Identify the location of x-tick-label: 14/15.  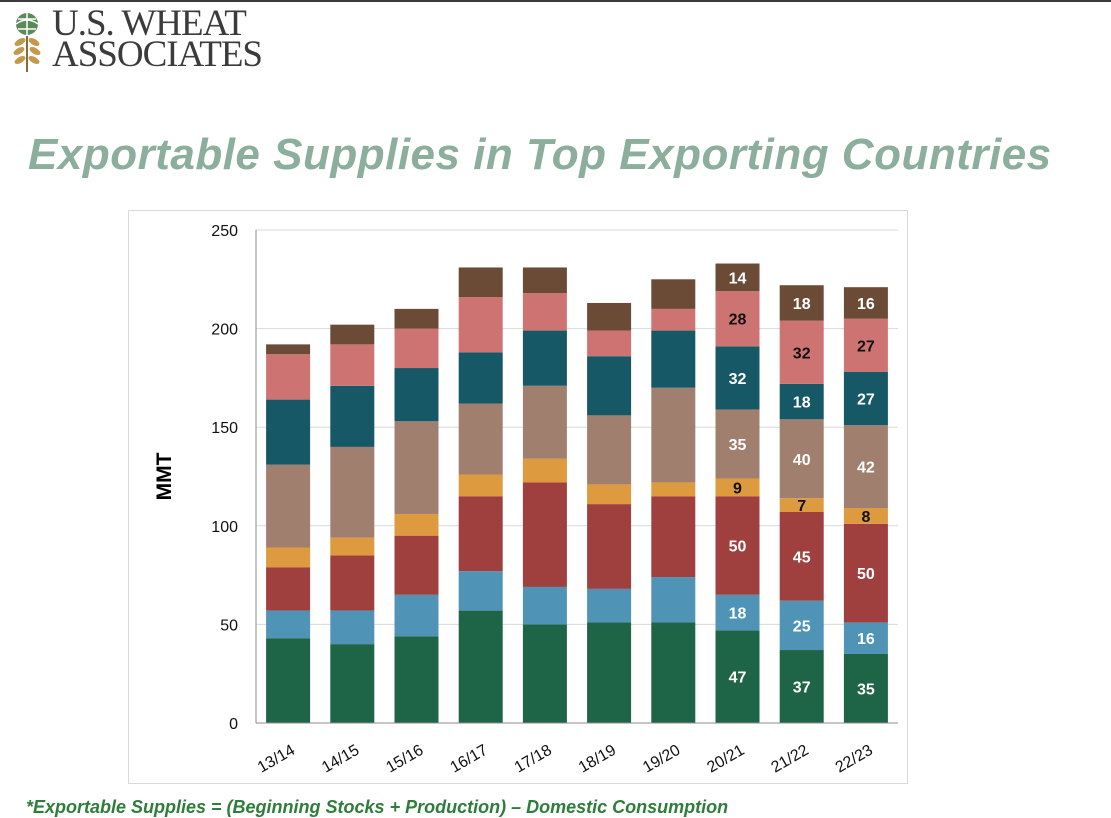
(340, 759).